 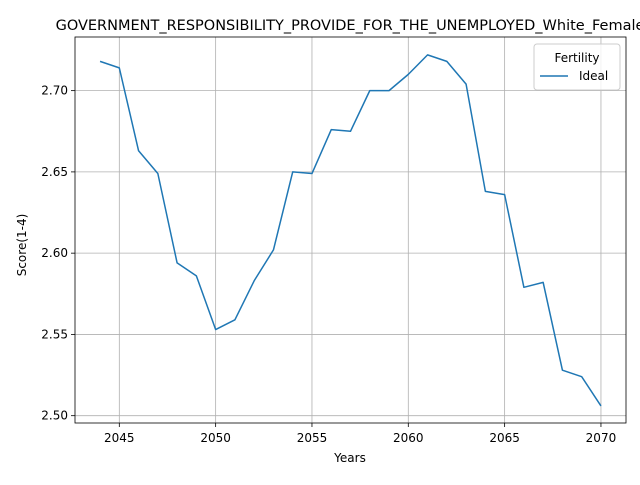 What do you see at coordinates (312, 438) in the screenshot?
I see `x-tick-label: 2055` at bounding box center [312, 438].